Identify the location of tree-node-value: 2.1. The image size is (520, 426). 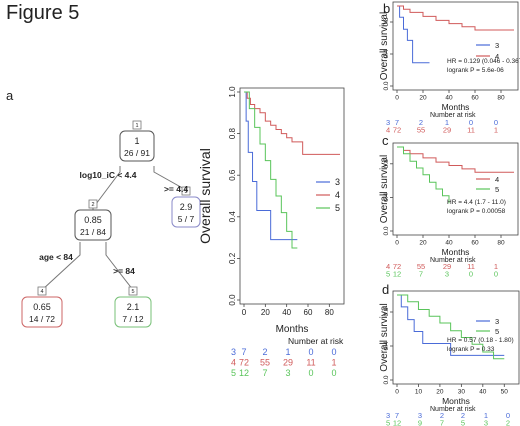
(133, 307).